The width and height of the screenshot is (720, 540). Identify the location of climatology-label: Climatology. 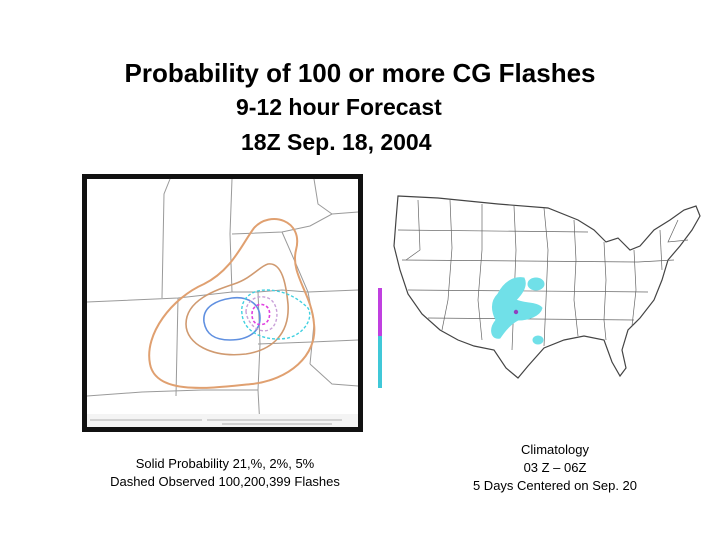
(555, 449).